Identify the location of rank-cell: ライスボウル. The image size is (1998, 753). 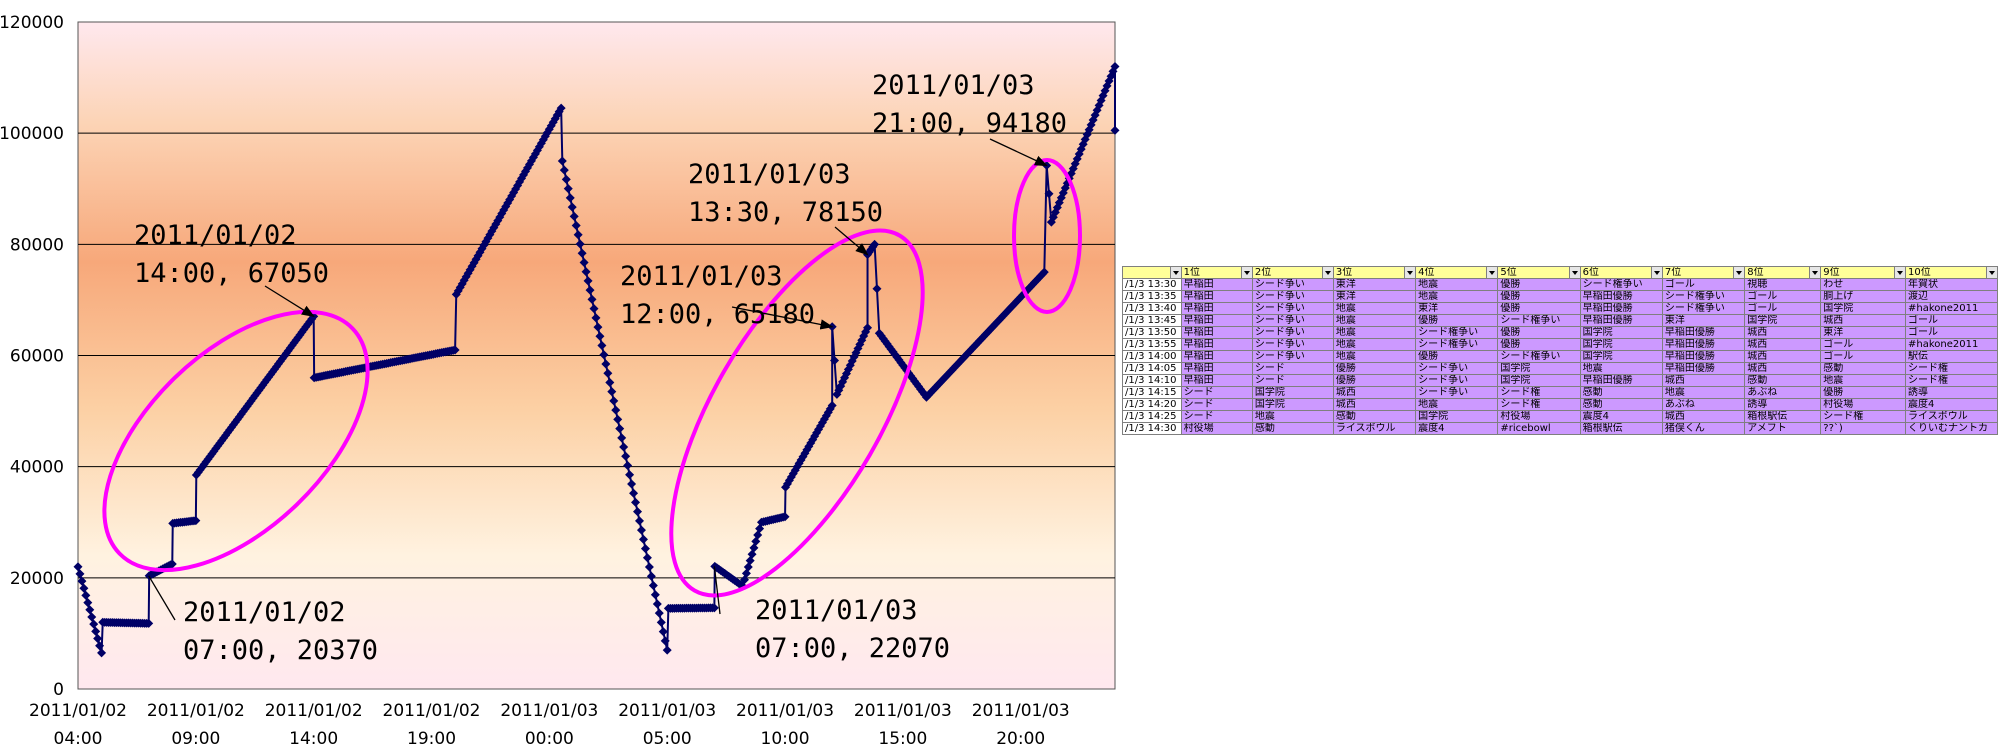
(1374, 428).